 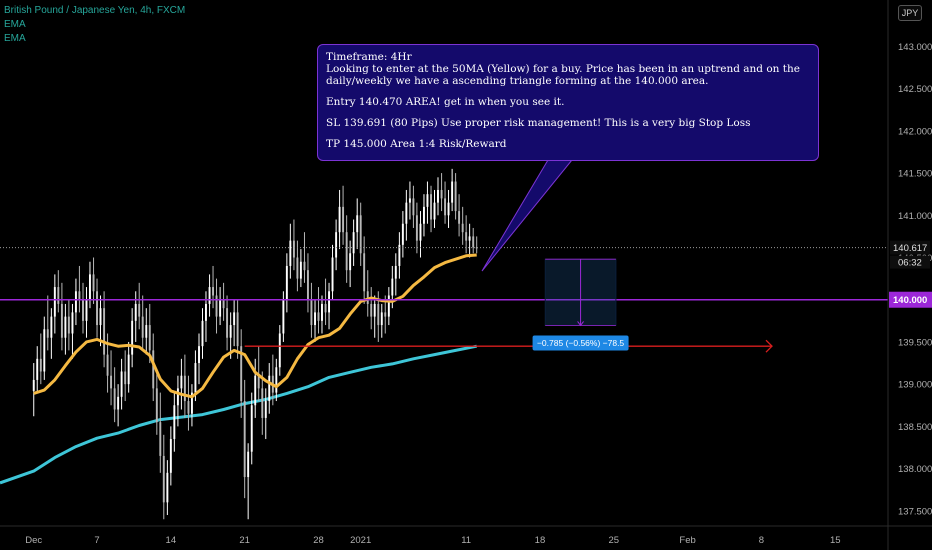 I want to click on countdown-label: 06:32, so click(x=910, y=263).